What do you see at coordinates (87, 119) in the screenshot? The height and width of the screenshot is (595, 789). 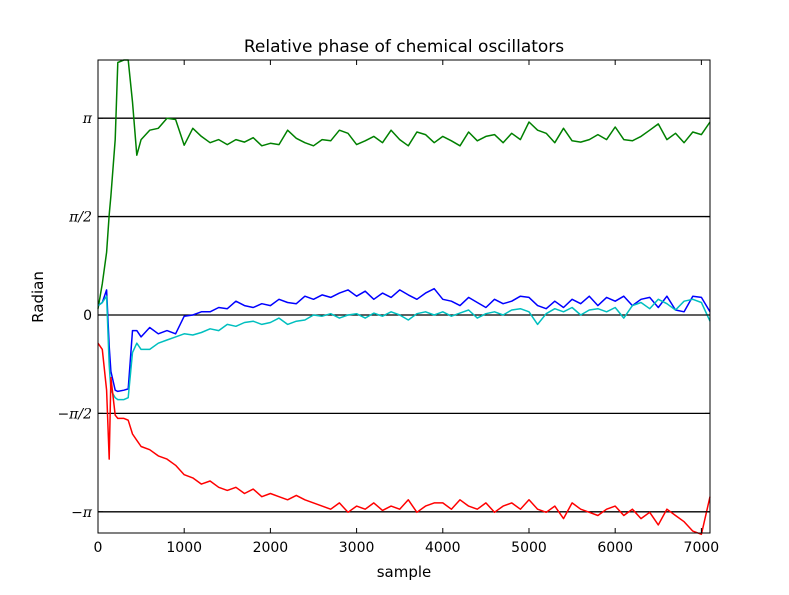 I see `y-tick-label: π` at bounding box center [87, 119].